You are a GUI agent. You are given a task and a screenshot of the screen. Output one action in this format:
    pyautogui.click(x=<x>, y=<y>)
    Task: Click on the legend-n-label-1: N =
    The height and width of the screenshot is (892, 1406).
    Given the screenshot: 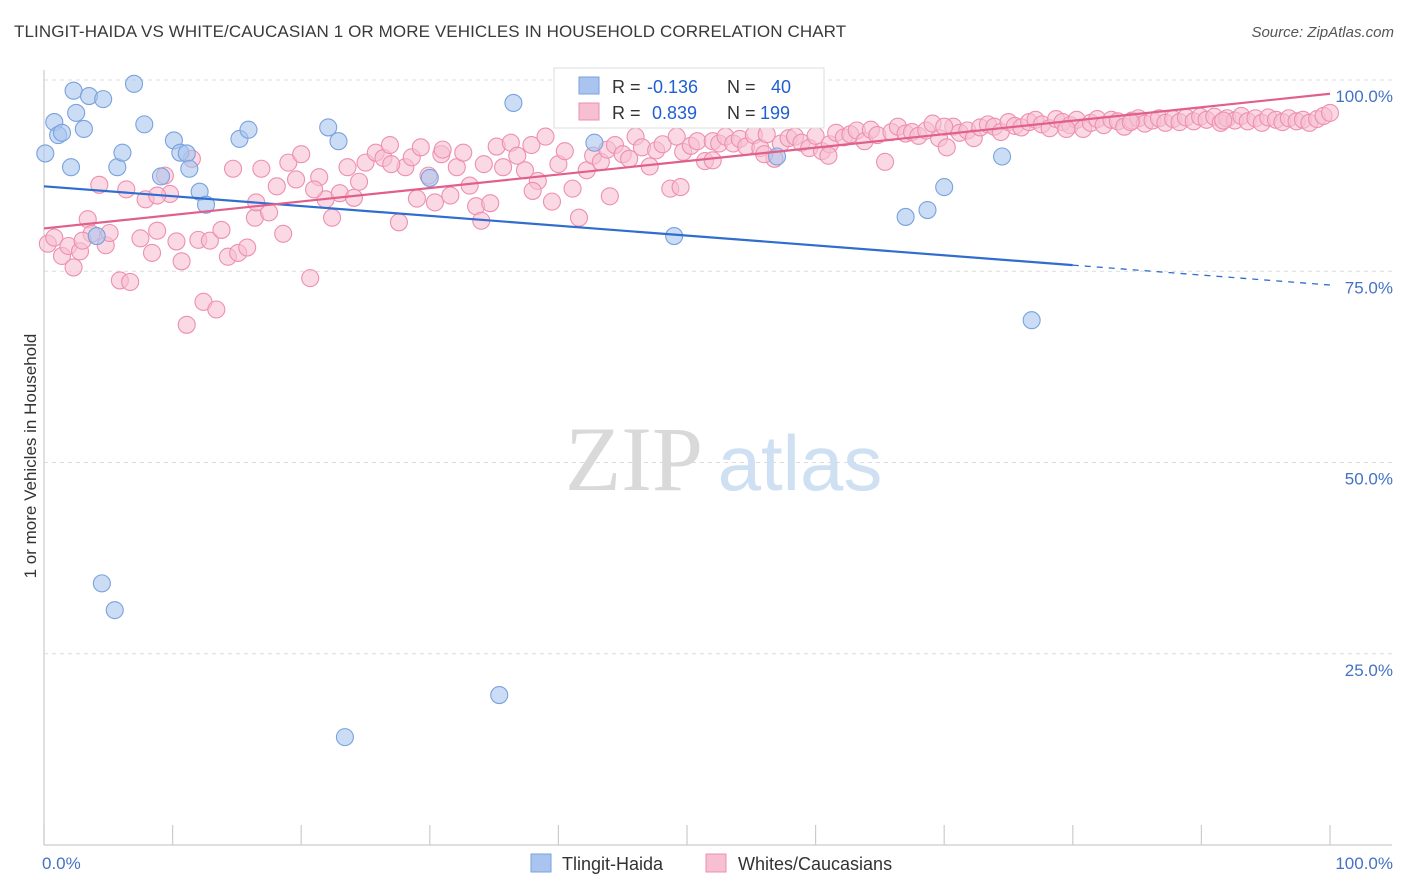 What is the action you would take?
    pyautogui.click(x=741, y=113)
    